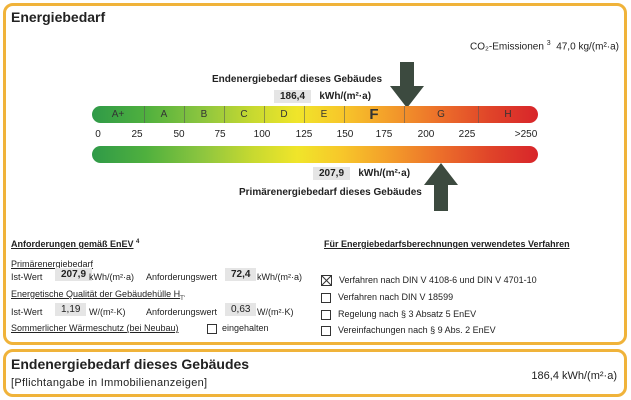 This screenshot has width=631, height=400. Describe the element at coordinates (238, 328) in the screenshot. I see `summer-protection-option: eingehalten` at that location.